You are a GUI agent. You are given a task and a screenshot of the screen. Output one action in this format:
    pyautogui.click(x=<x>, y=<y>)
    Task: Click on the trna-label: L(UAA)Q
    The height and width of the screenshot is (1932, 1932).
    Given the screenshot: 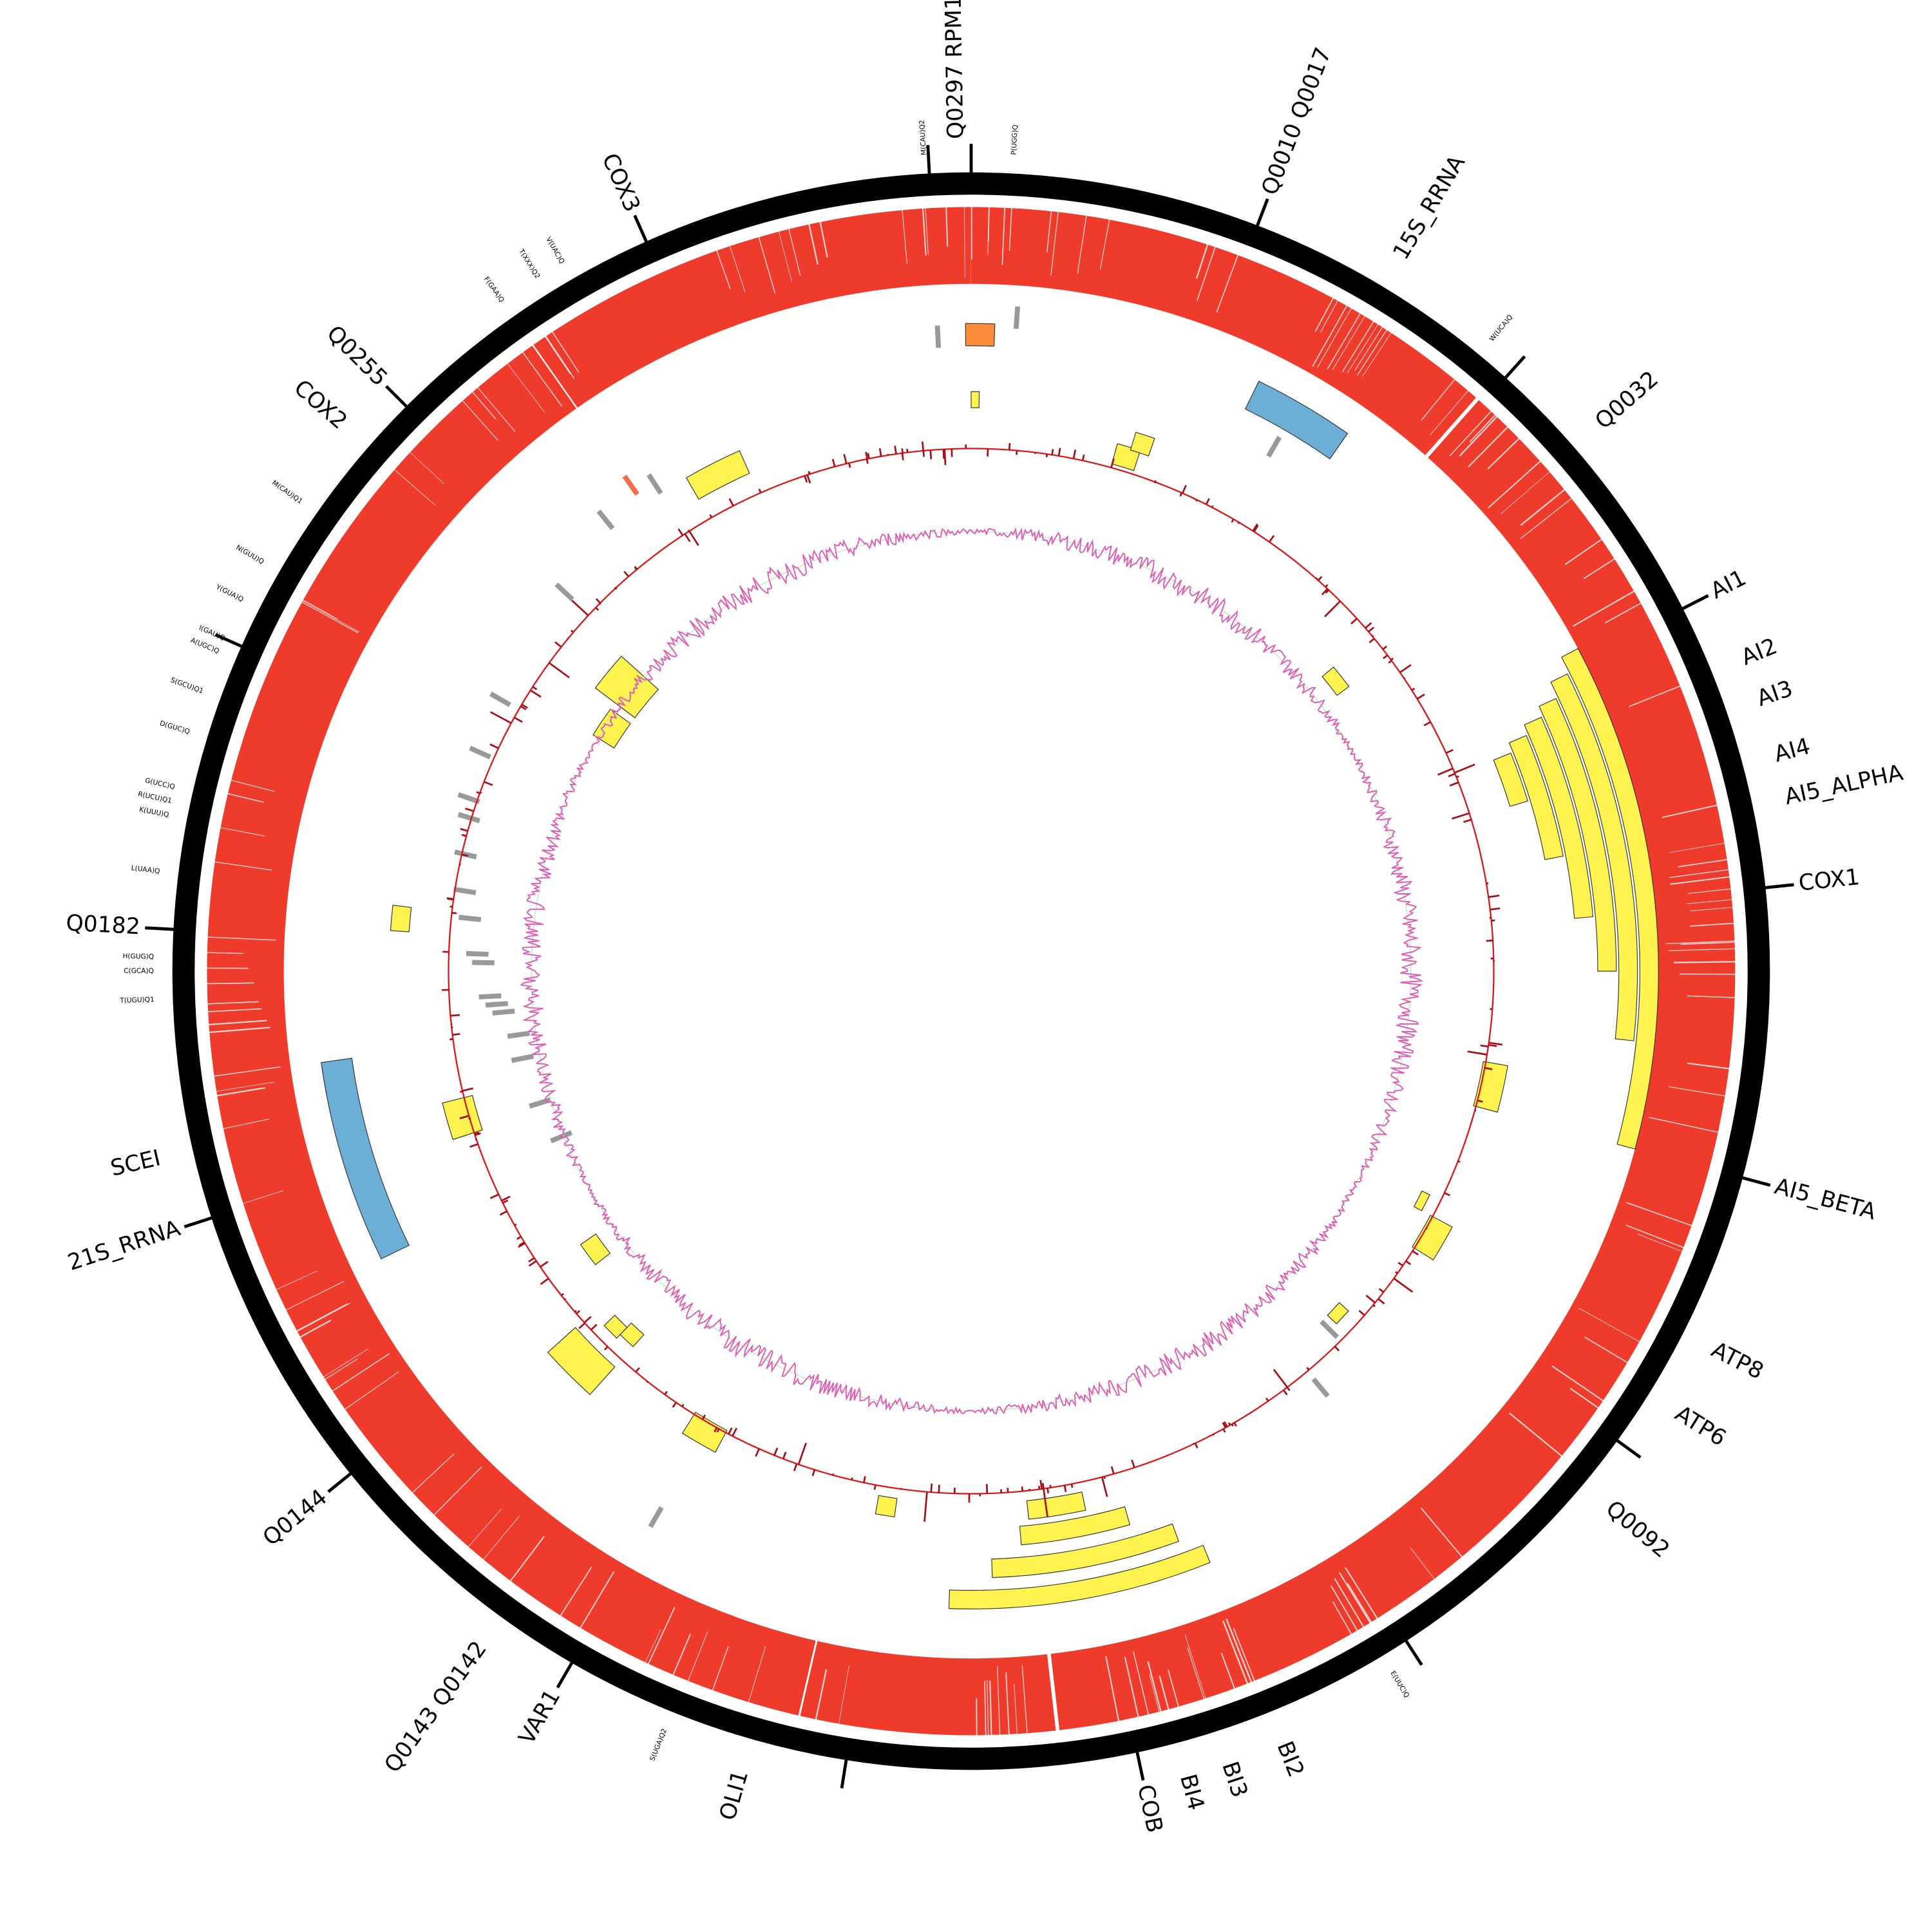 What is the action you would take?
    pyautogui.click(x=145, y=870)
    